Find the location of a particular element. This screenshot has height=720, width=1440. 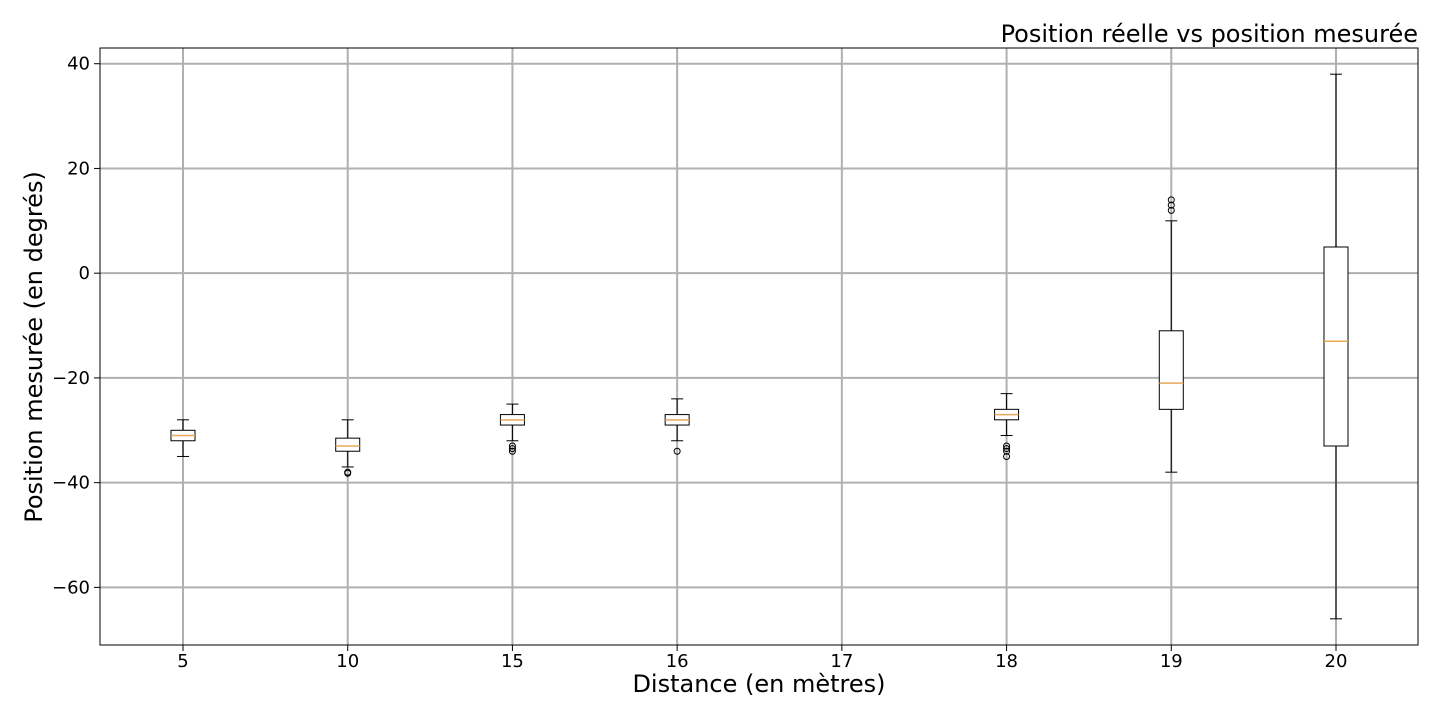

chart-title: Position réelle vs position mesurée is located at coordinates (1209, 34).